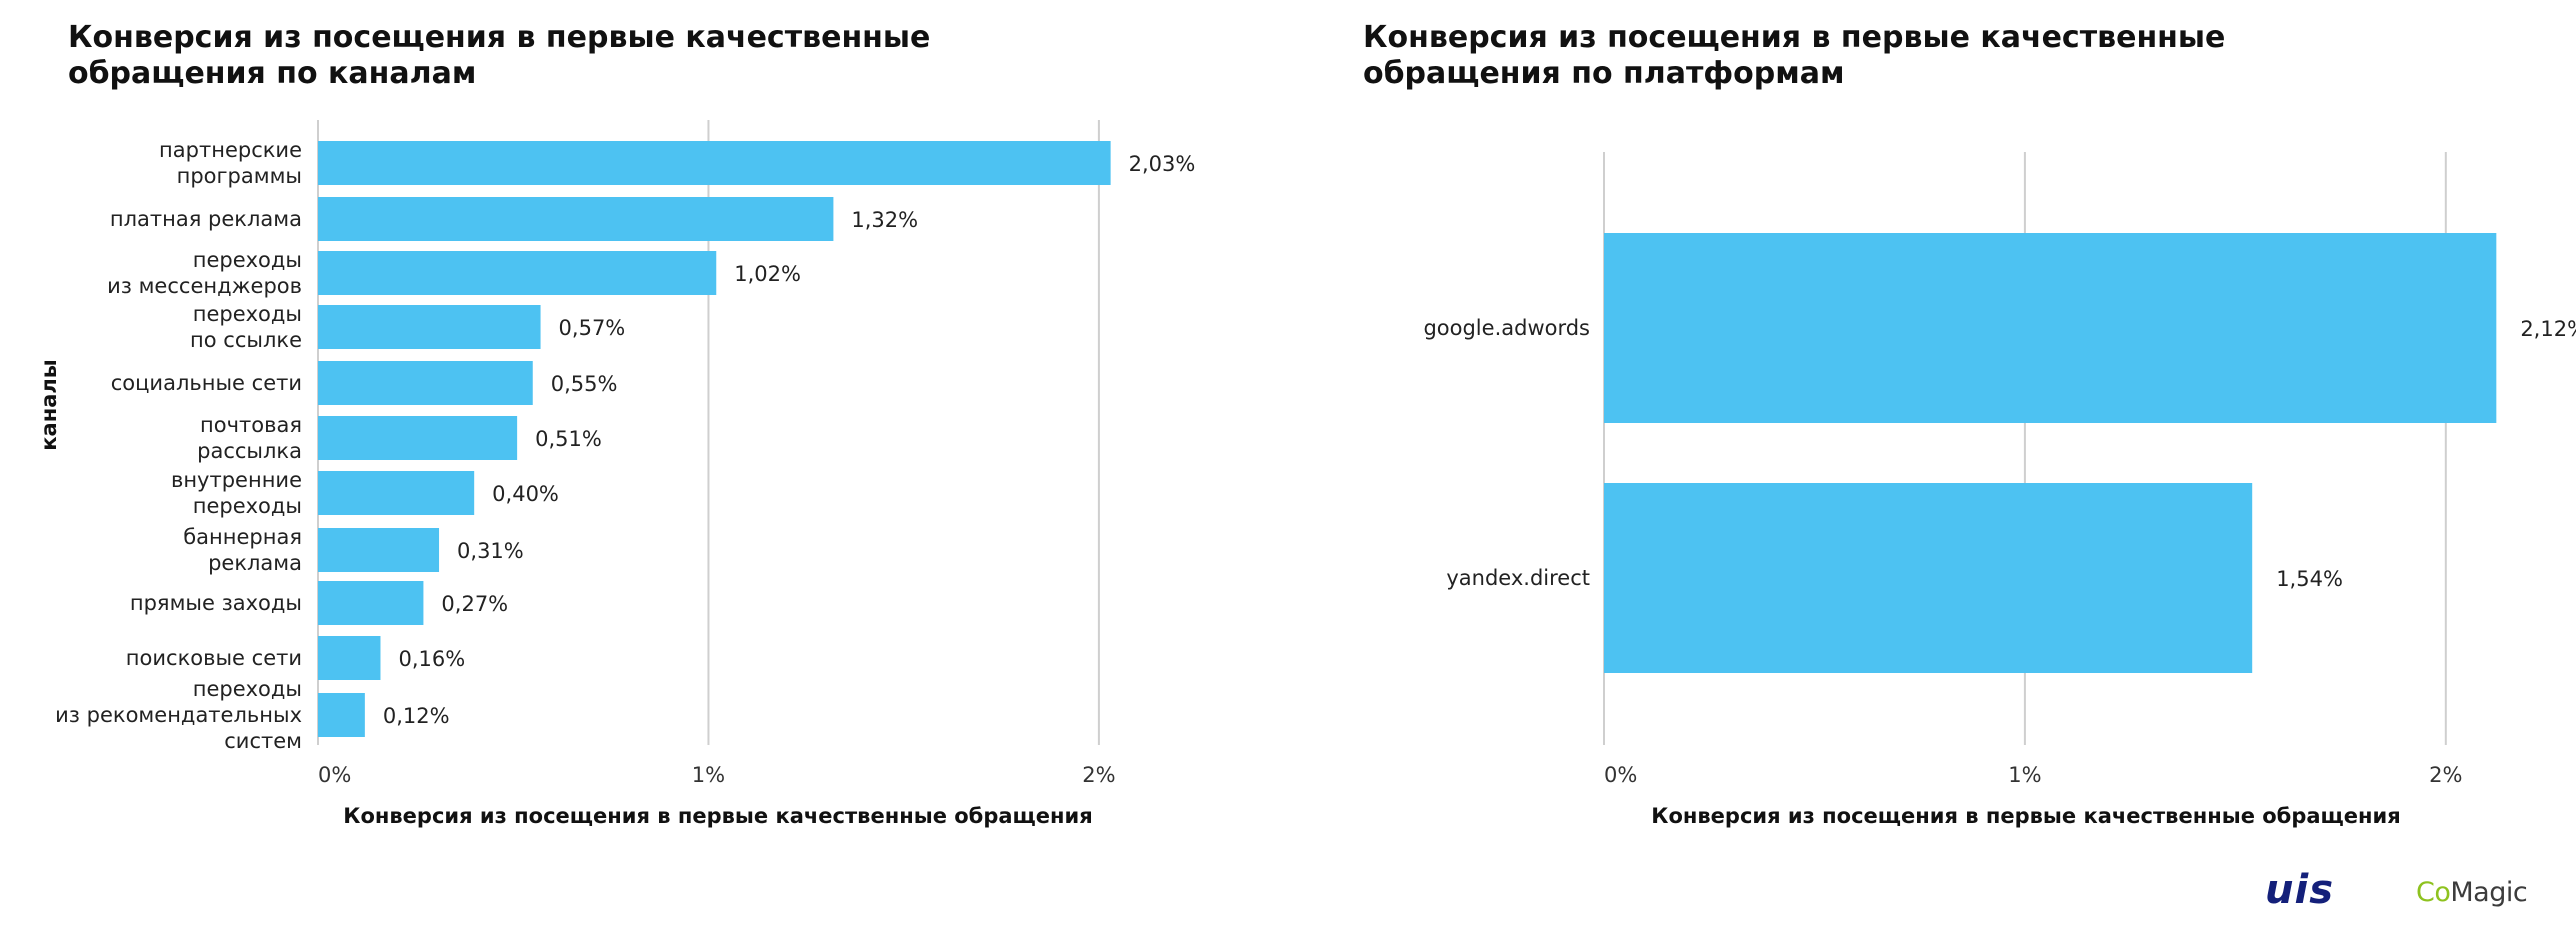 The image size is (2576, 933). Describe the element at coordinates (568, 439) in the screenshot. I see `bar-value-label: 0,51%` at that location.